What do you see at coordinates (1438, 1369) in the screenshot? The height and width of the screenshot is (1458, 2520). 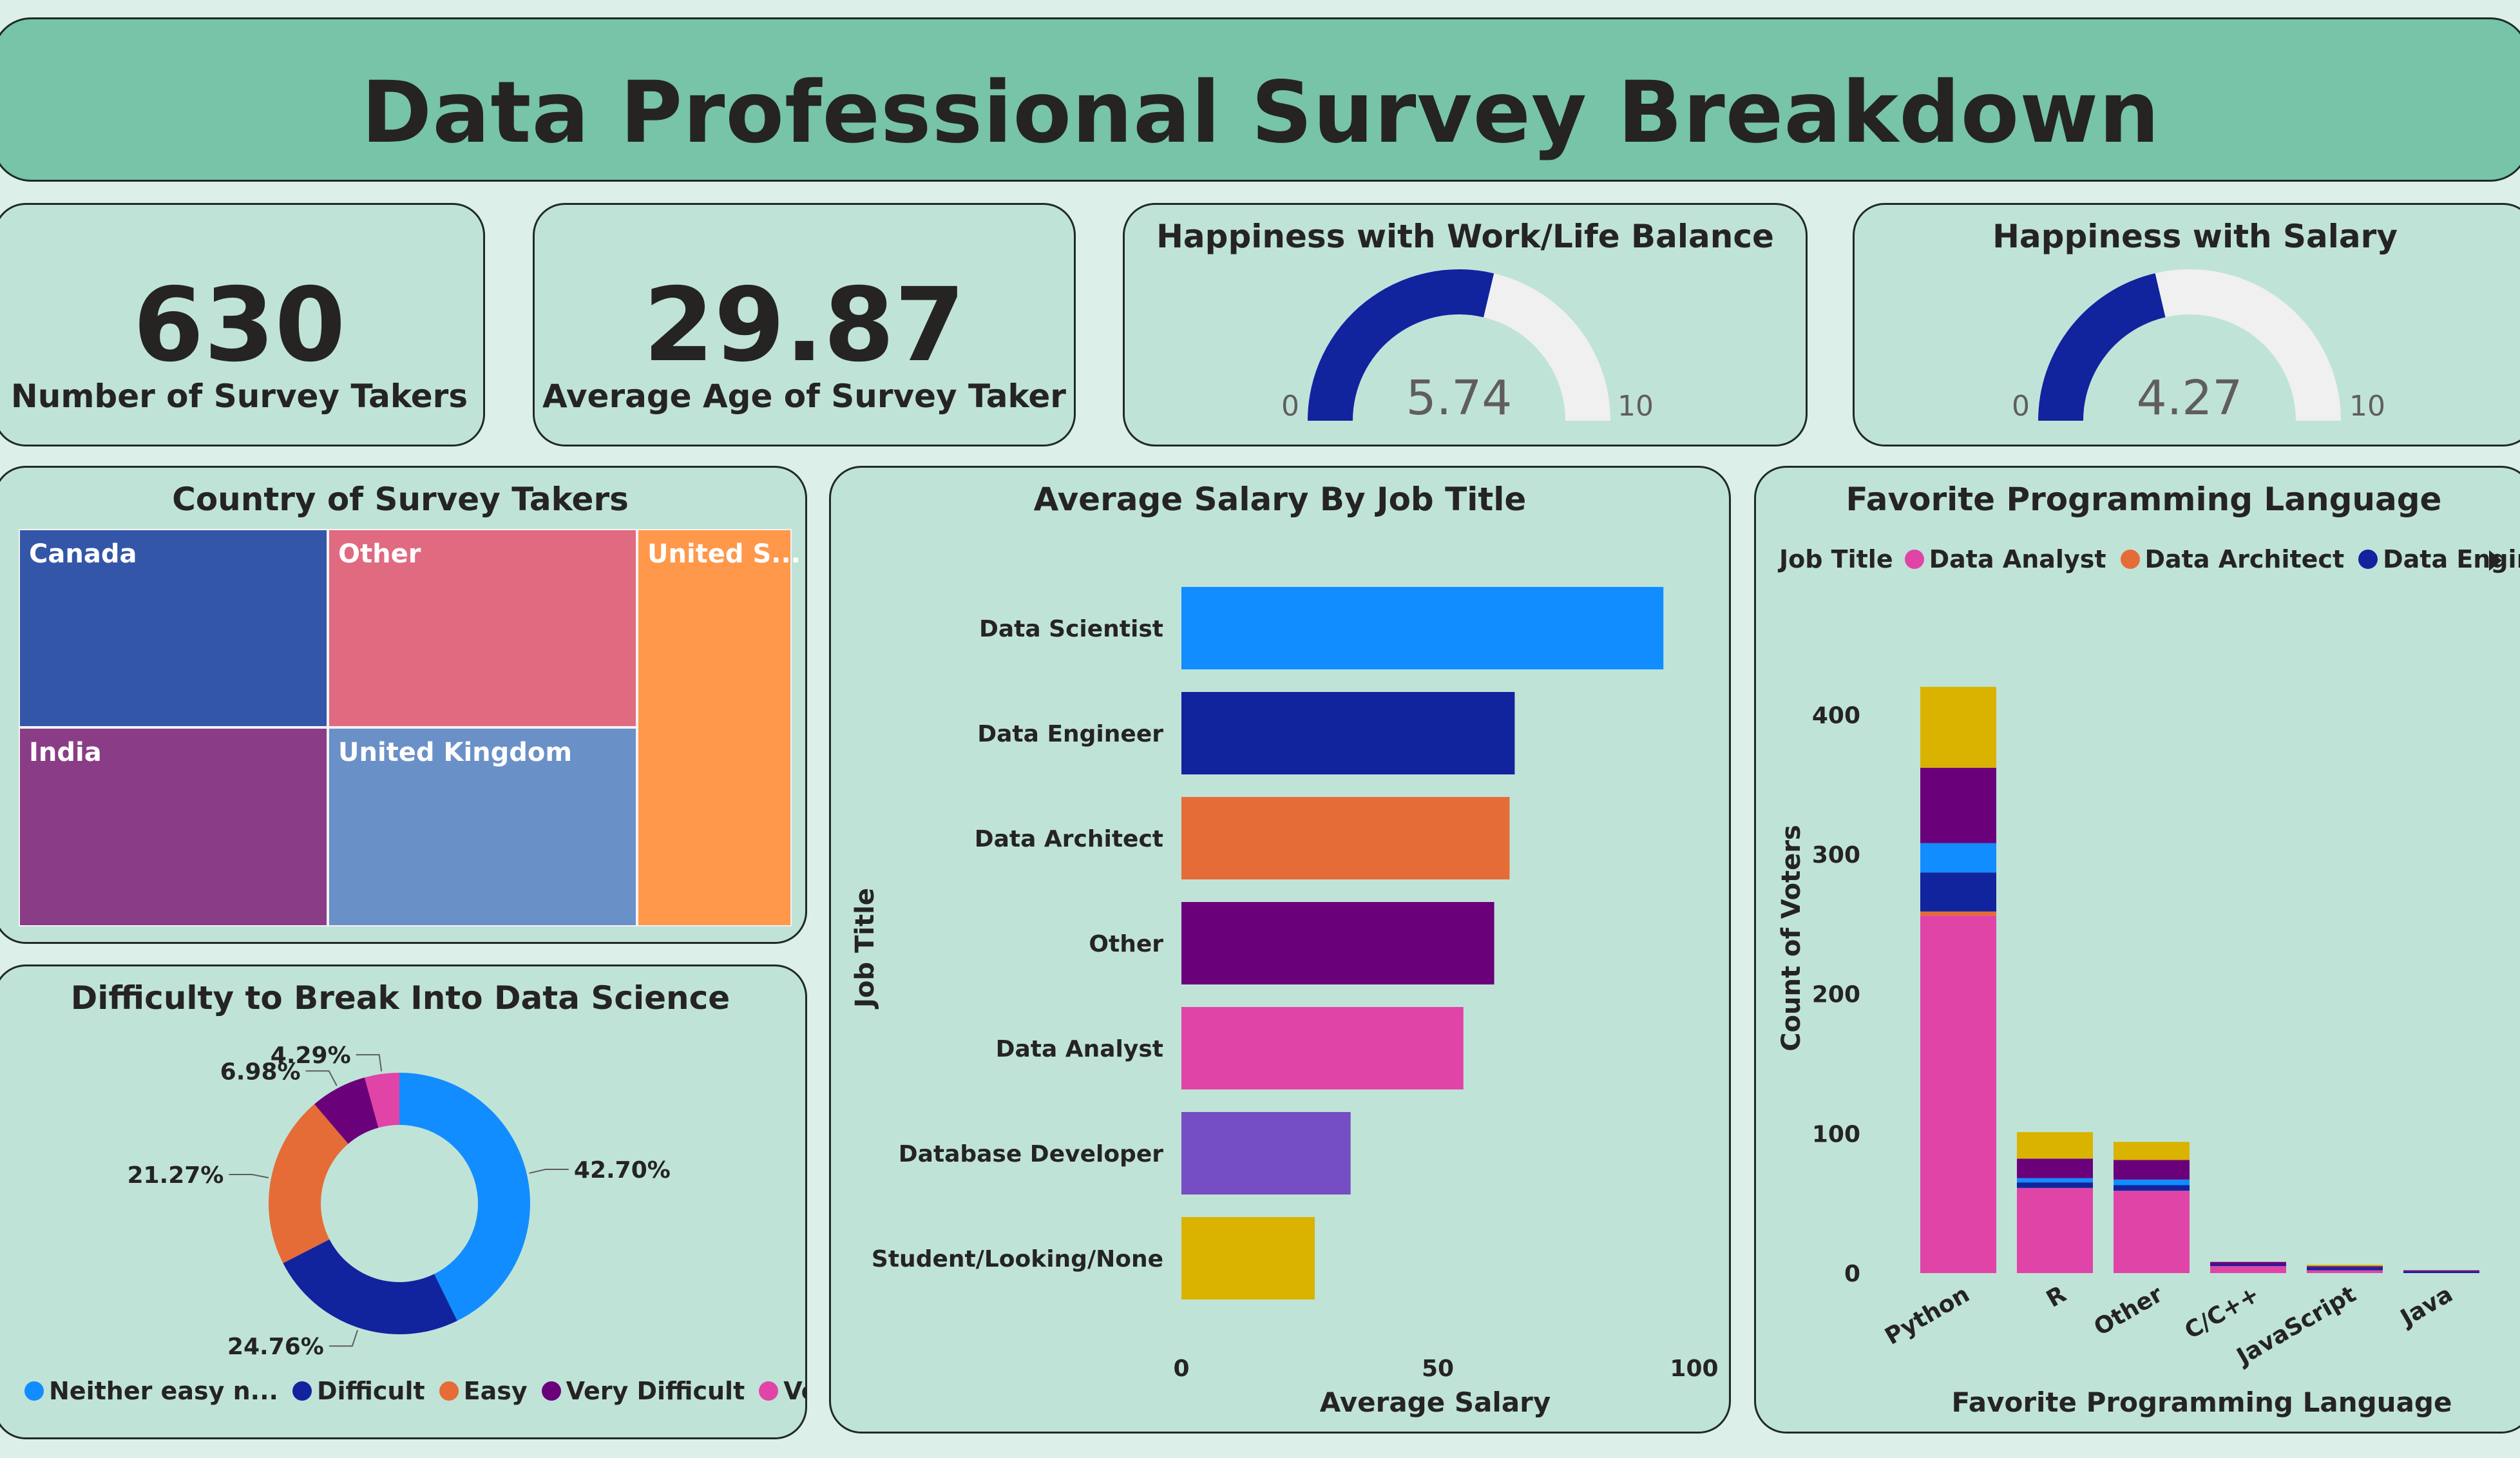 I see `x-tick-label: 50` at bounding box center [1438, 1369].